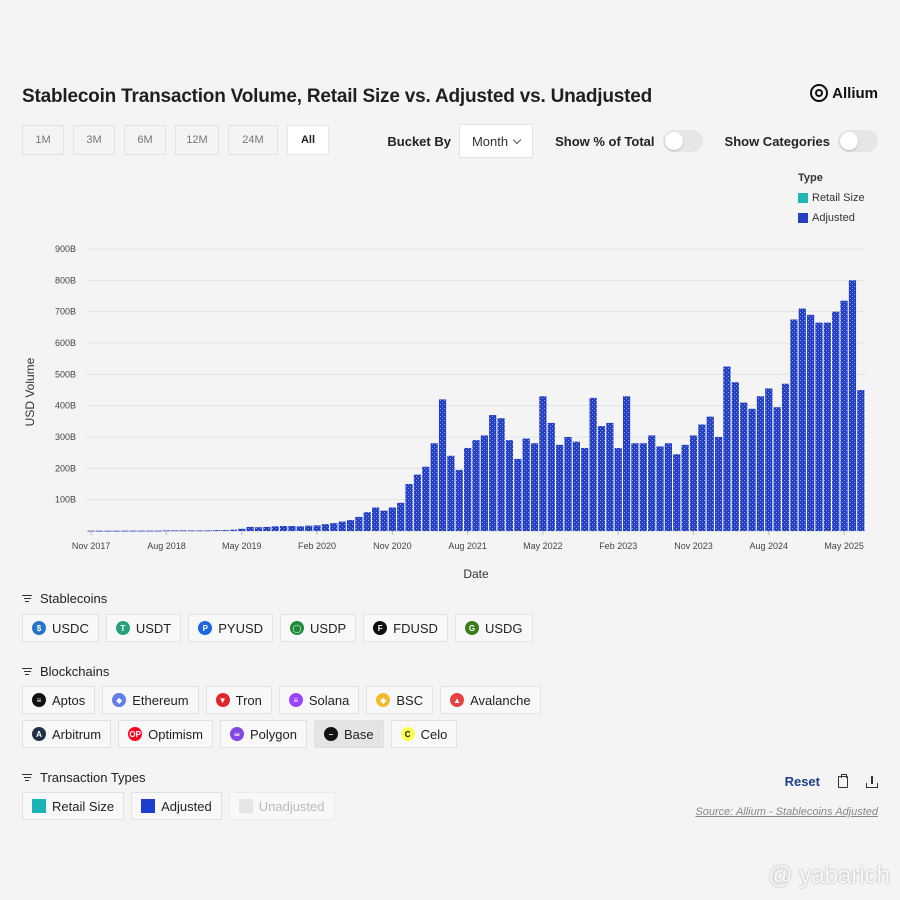 The width and height of the screenshot is (900, 900). I want to click on pyusd-icon: P, so click(205, 628).